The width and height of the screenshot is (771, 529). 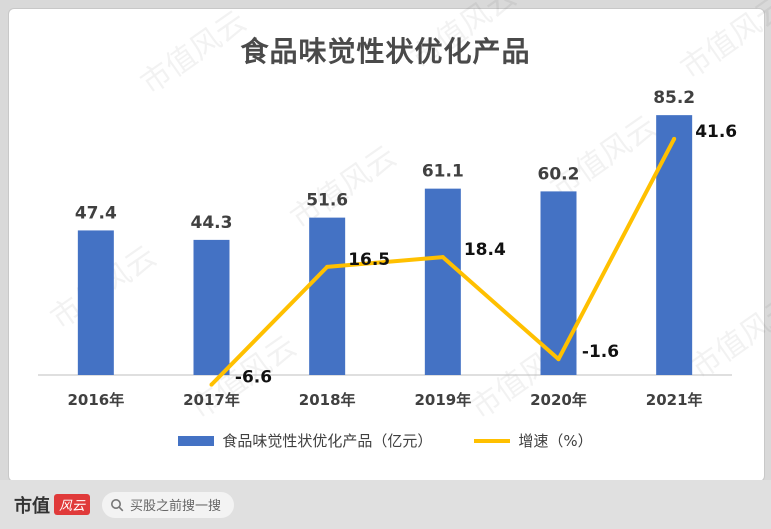 I want to click on bar-value-label: 44.3, so click(x=212, y=223).